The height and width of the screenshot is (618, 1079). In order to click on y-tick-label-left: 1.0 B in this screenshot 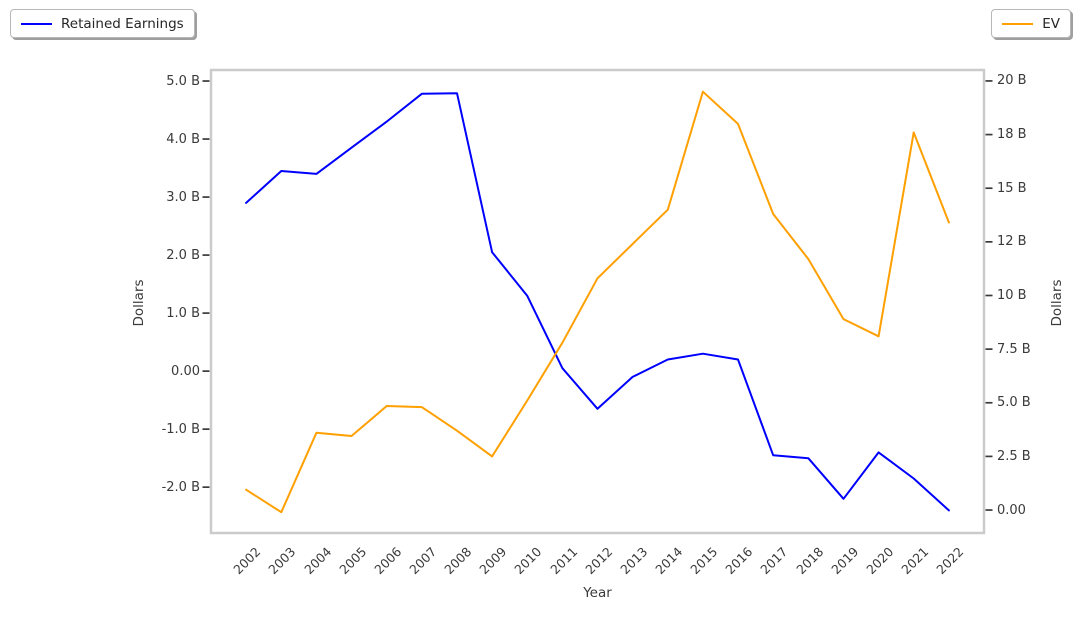, I will do `click(183, 313)`.